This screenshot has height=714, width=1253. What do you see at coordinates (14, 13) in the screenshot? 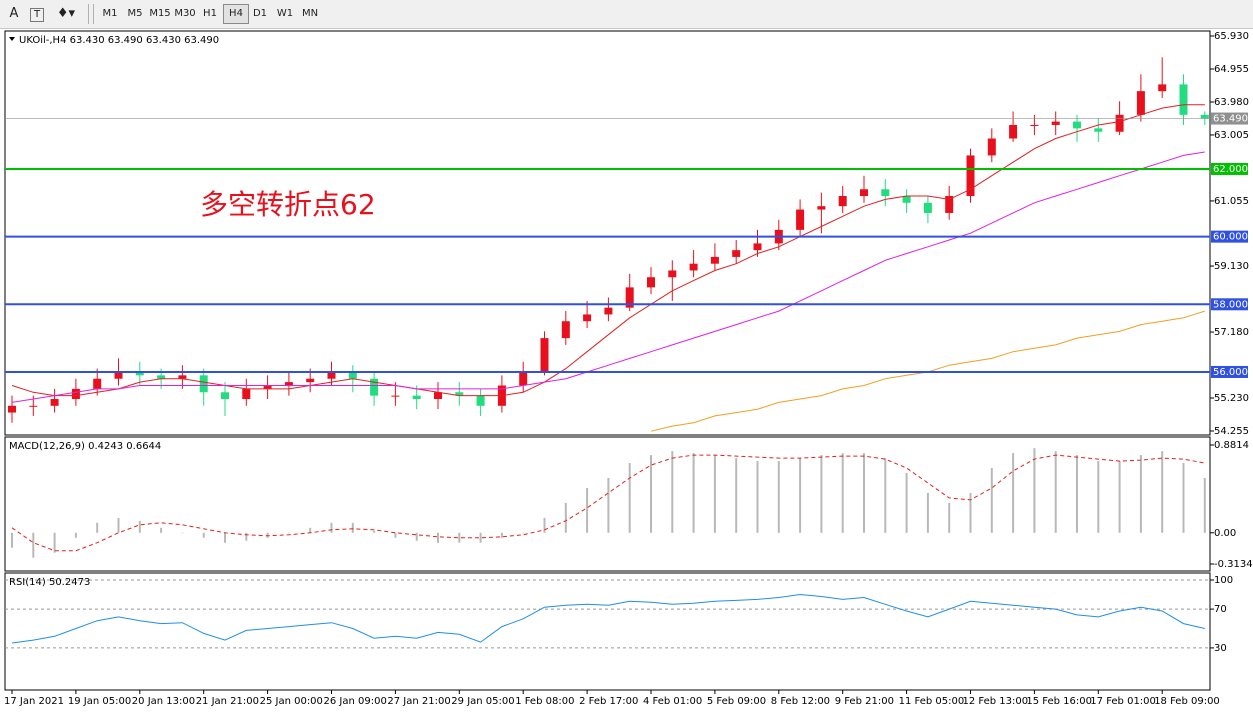
I see `text-tool: A` at bounding box center [14, 13].